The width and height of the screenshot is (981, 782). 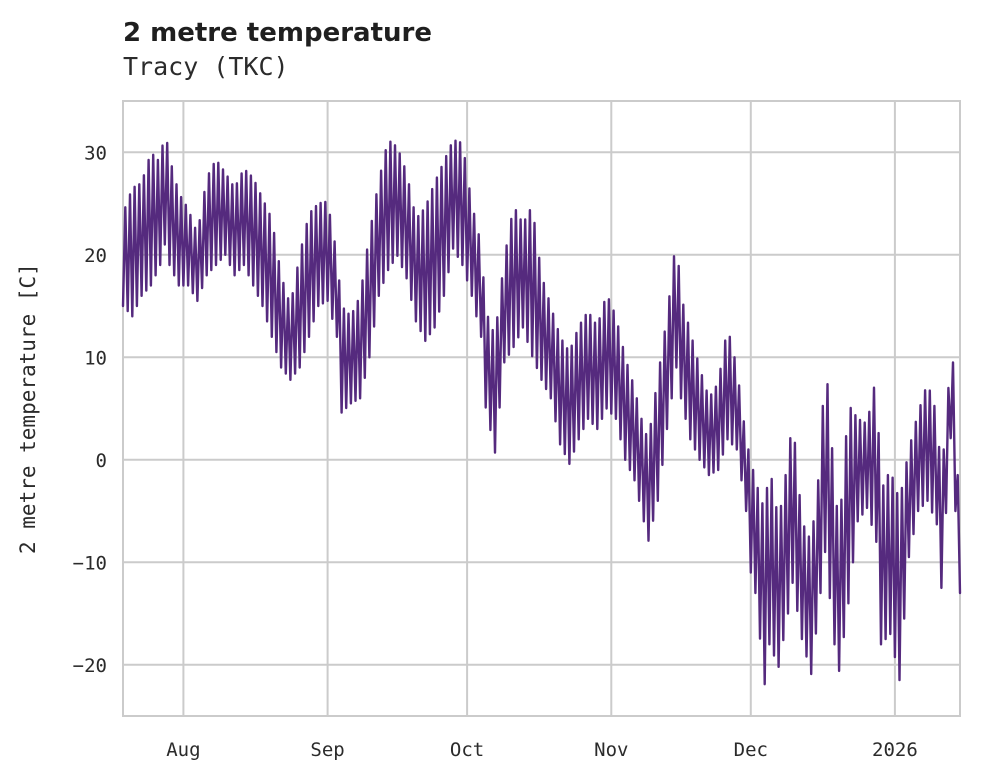 What do you see at coordinates (95, 256) in the screenshot?
I see `y-tick-label: 20` at bounding box center [95, 256].